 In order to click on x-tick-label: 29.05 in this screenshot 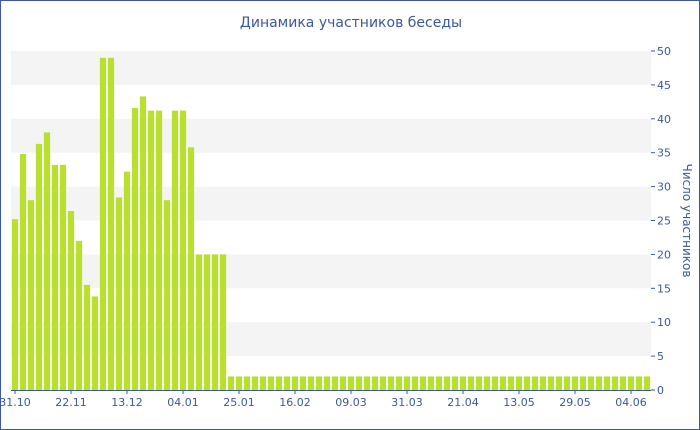, I will do `click(575, 402)`.